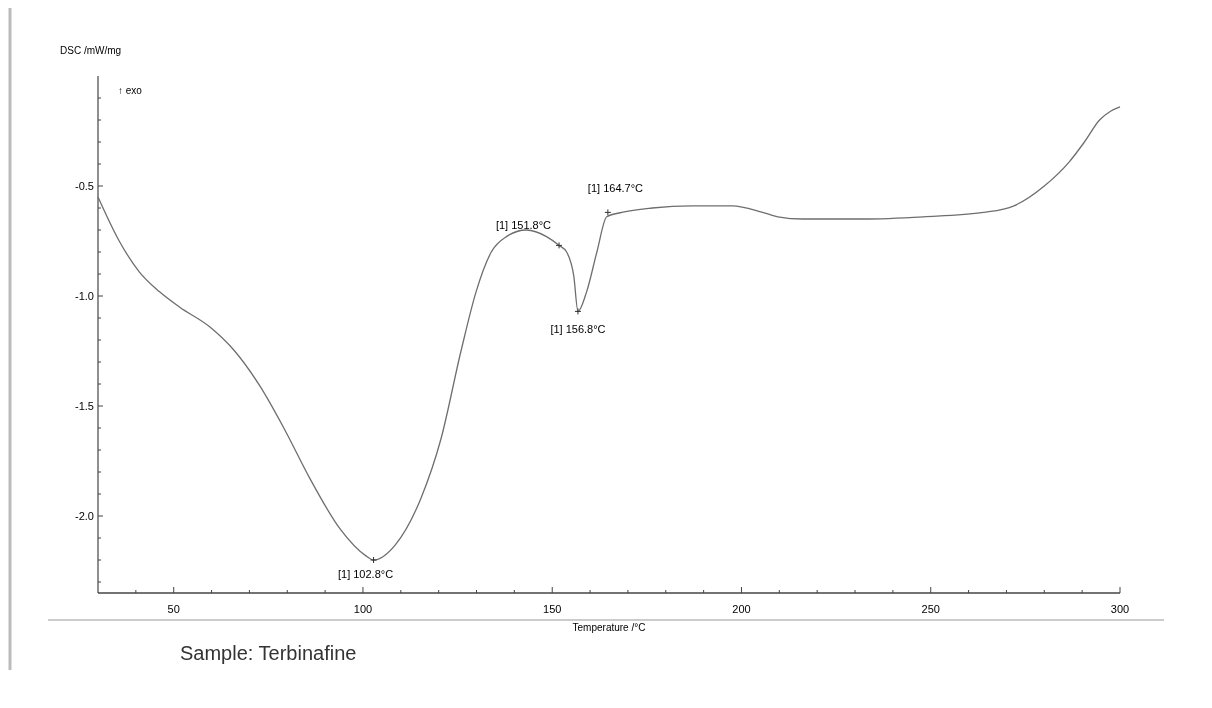  What do you see at coordinates (609, 627) in the screenshot?
I see `x-axis-title: Temperature /°C` at bounding box center [609, 627].